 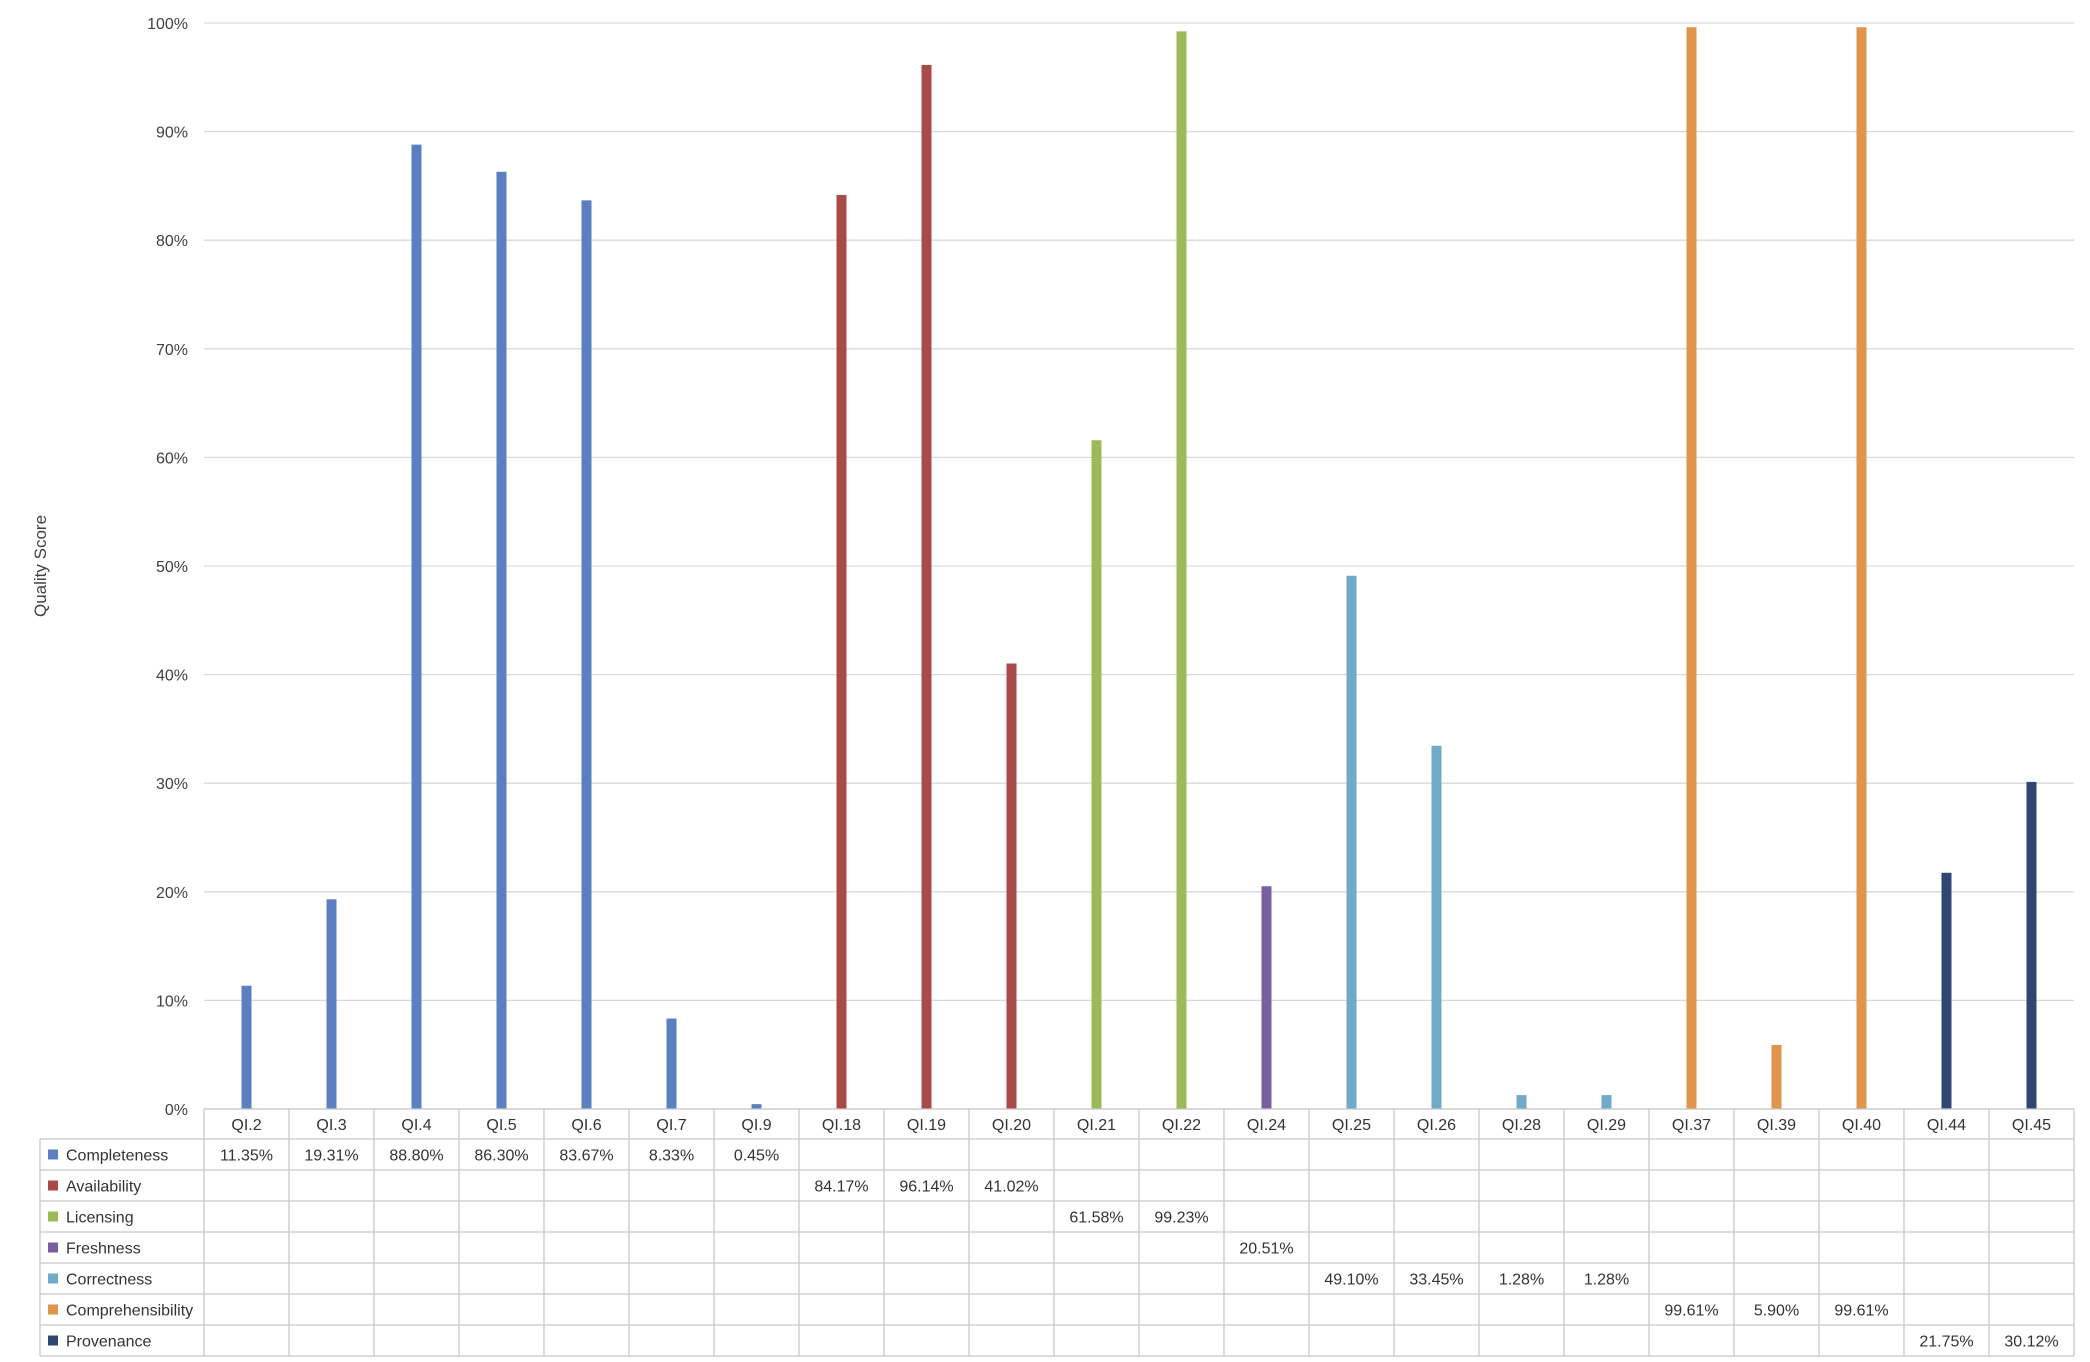 I want to click on x-tick-label: QI.19, so click(x=926, y=1125).